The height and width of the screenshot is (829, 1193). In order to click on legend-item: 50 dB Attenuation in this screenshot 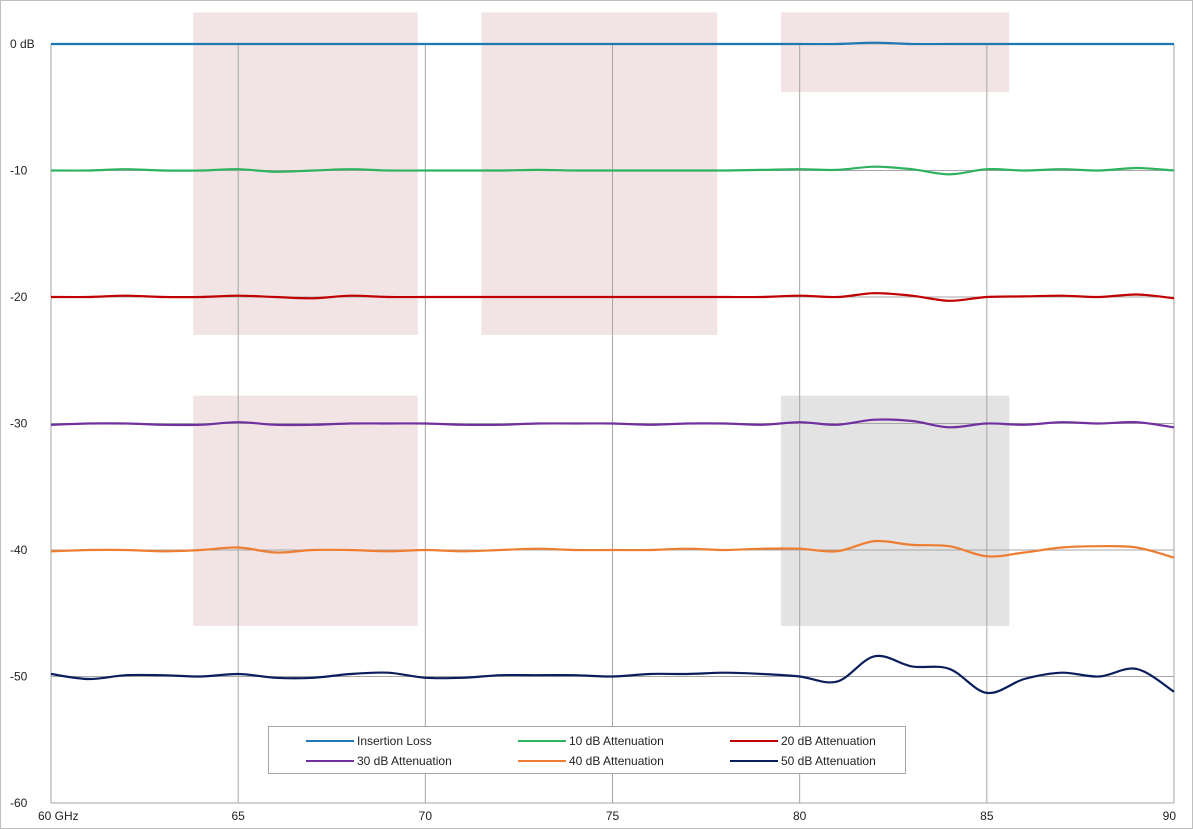, I will do `click(803, 761)`.